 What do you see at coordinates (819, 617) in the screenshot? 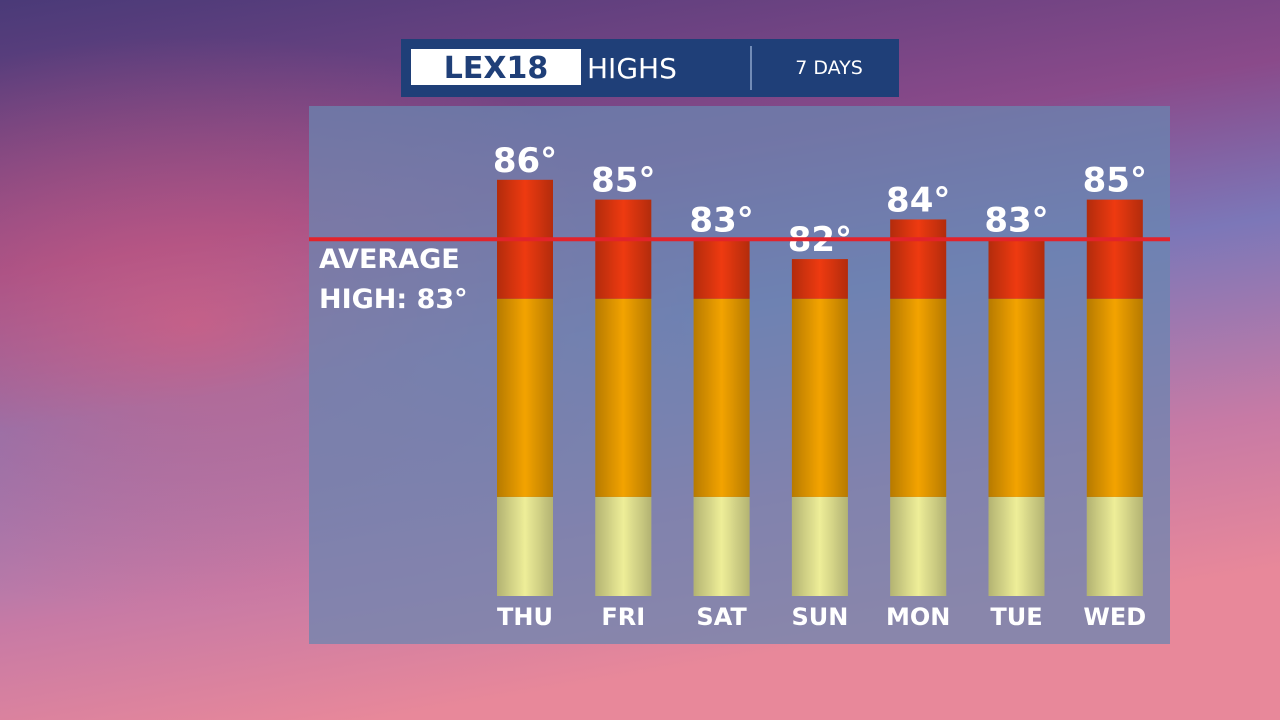
I see `x-tick-label: SUN` at bounding box center [819, 617].